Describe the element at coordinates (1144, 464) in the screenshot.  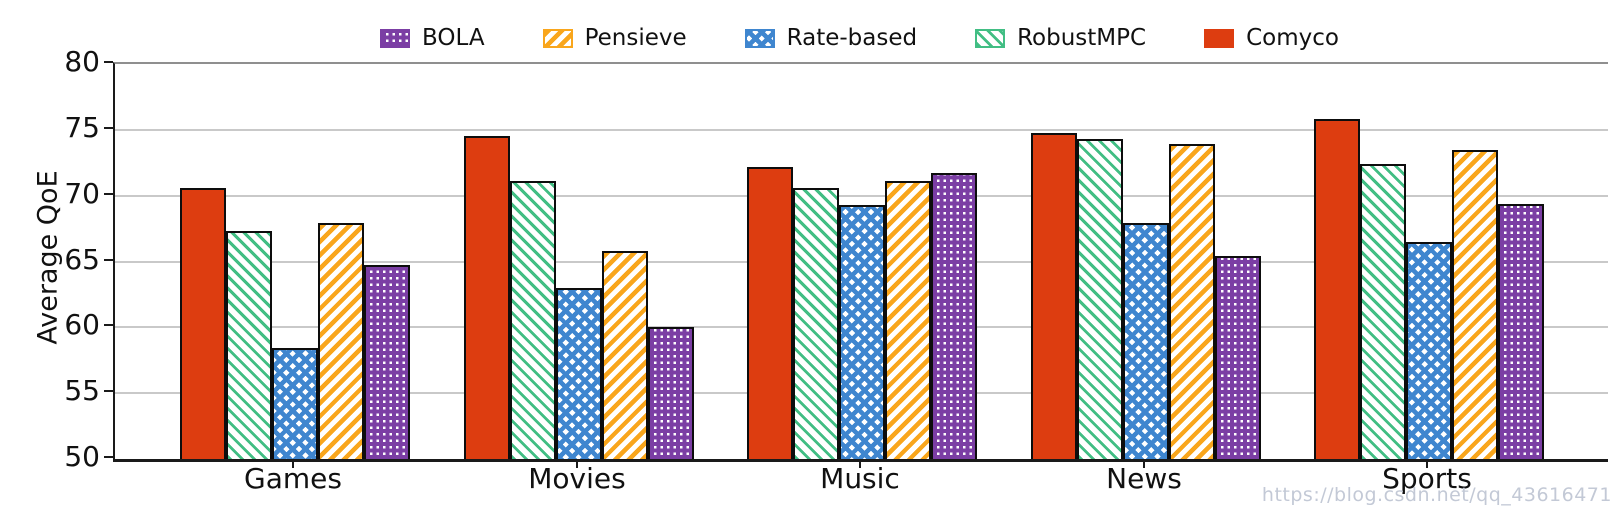
I see `x-tick-mark-news` at that location.